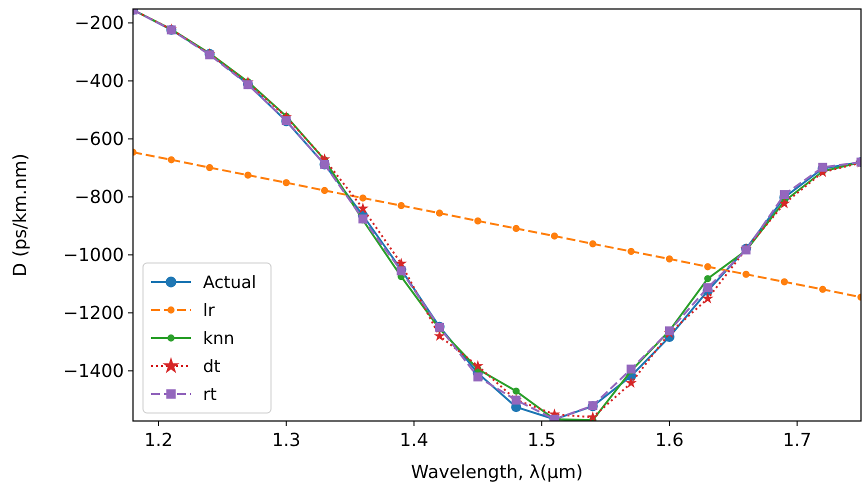  I want to click on x-tick-label: 1.3, so click(286, 440).